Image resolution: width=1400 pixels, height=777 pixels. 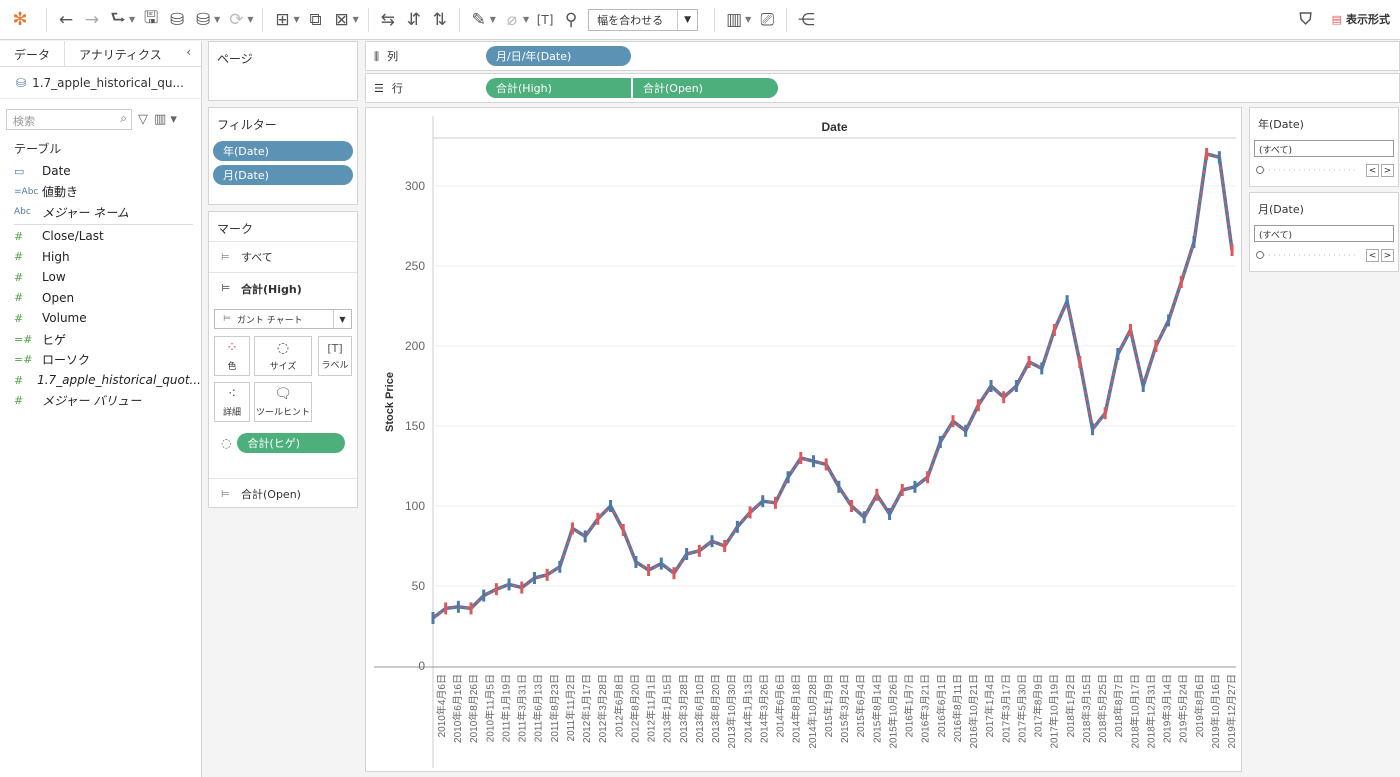 What do you see at coordinates (379, 88) in the screenshot?
I see `rows-icon: ☰` at bounding box center [379, 88].